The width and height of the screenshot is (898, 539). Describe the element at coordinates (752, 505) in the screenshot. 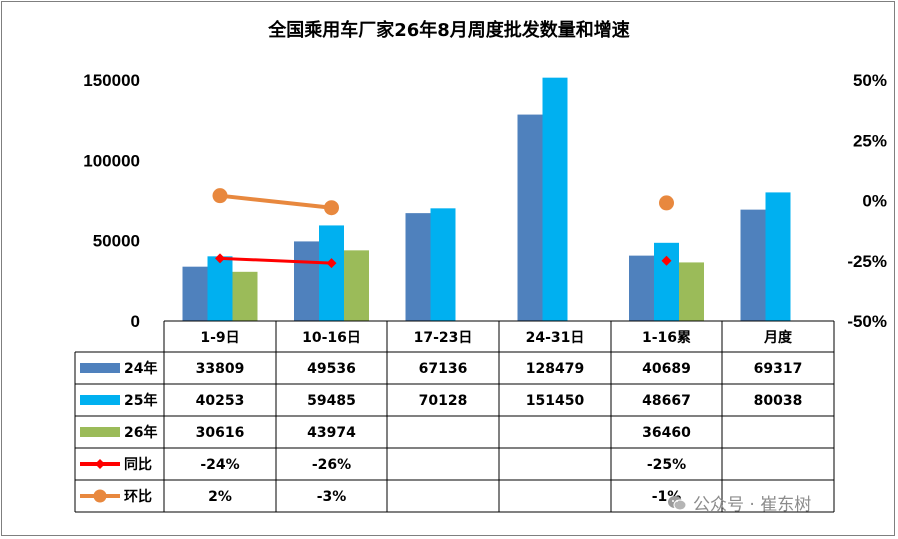

I see `watermark-text: 公众号 · 崔东树` at that location.